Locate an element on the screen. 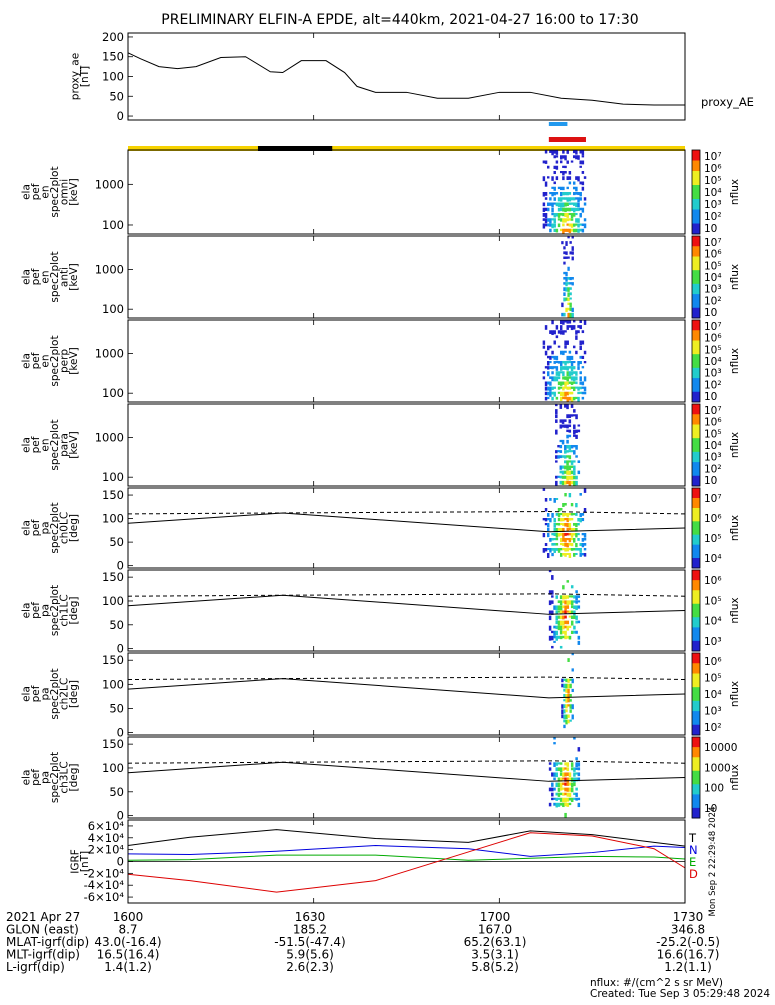  footer-row-label: GLON (east) is located at coordinates (42, 930).